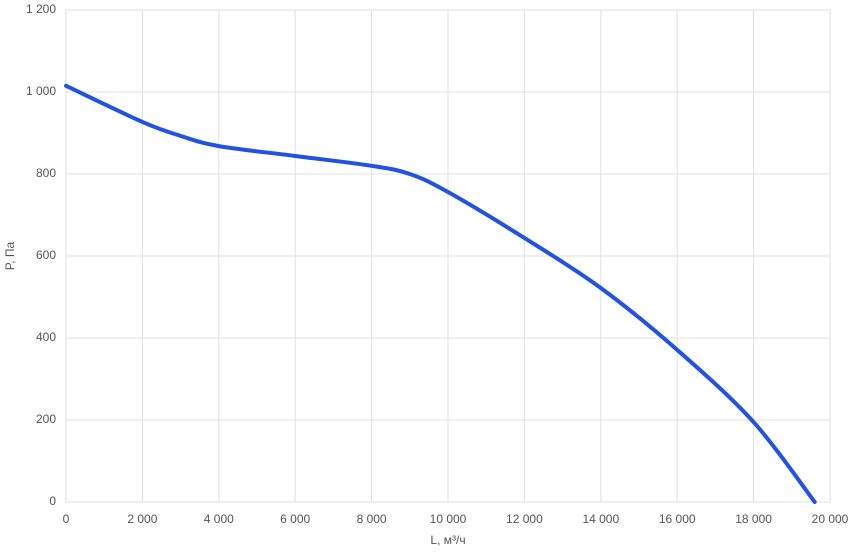  Describe the element at coordinates (46, 337) in the screenshot. I see `y-tick-label: 400` at that location.